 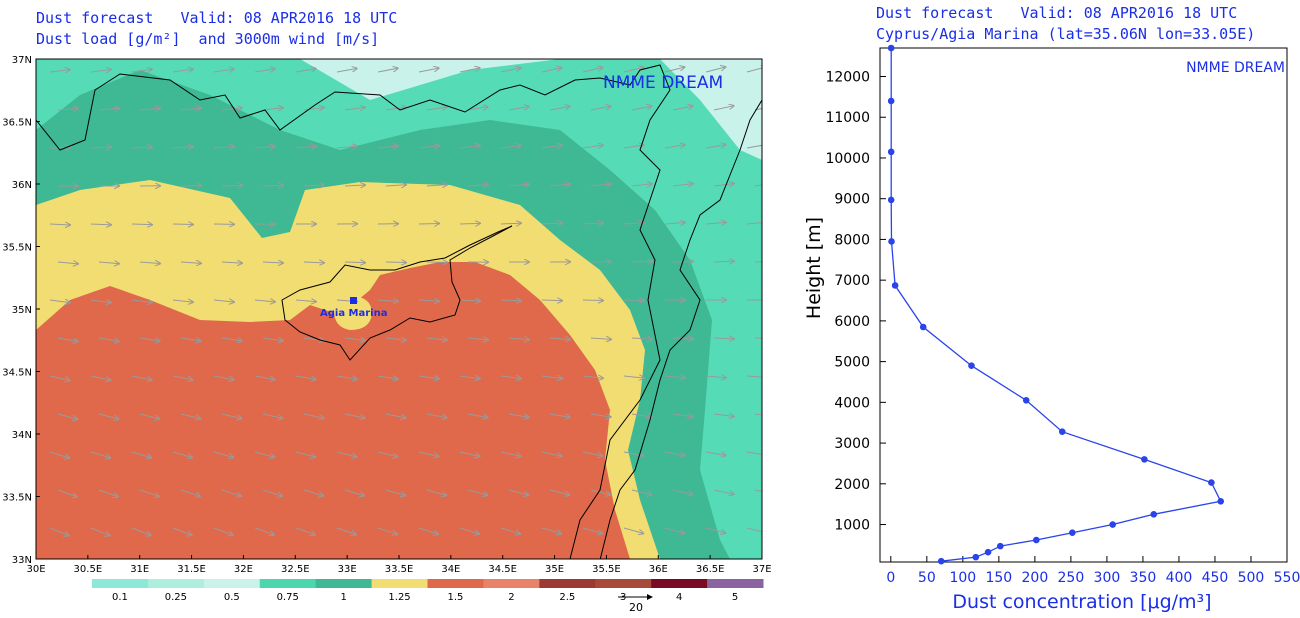 What do you see at coordinates (998, 578) in the screenshot?
I see `x-tick-label: 150` at bounding box center [998, 578].